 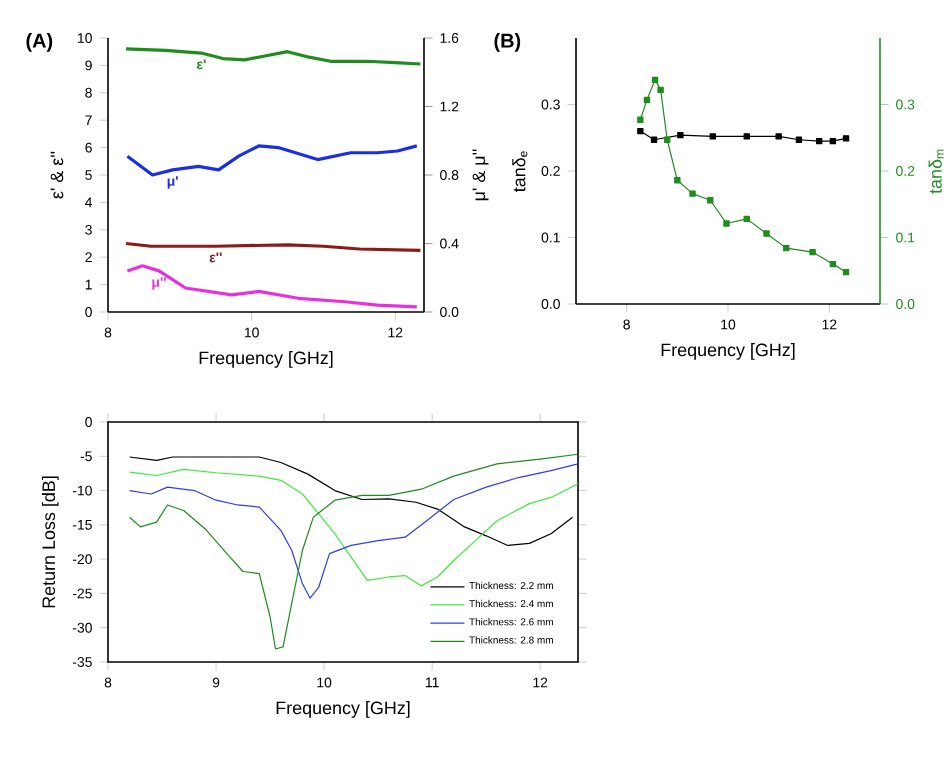 I want to click on chart-title: (B), so click(x=507, y=42).